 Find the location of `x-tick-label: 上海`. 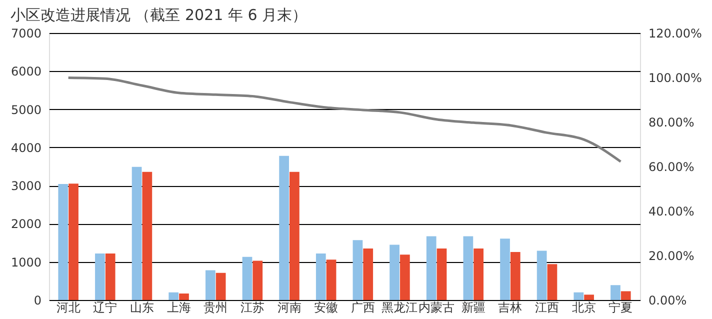

x-tick-label: 上海 is located at coordinates (178, 307).